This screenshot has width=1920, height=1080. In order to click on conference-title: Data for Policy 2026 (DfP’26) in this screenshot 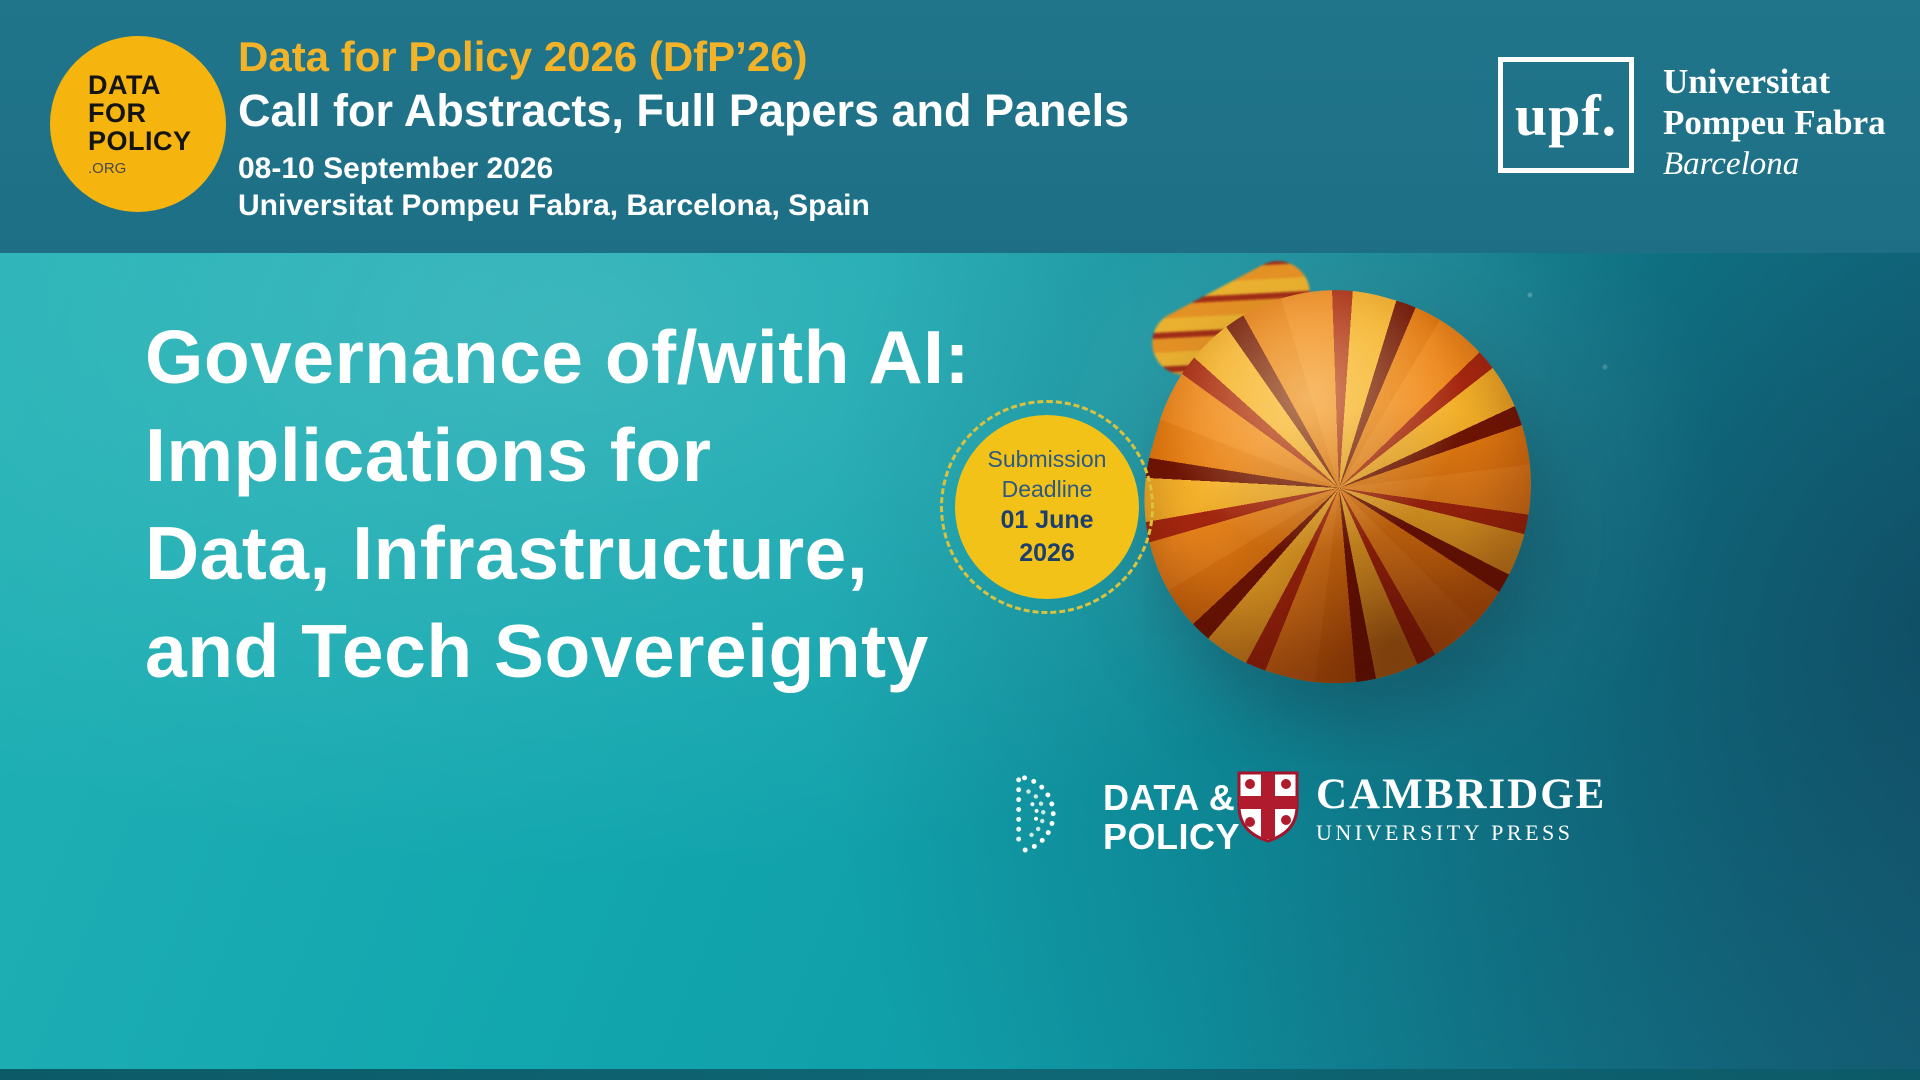, I will do `click(523, 56)`.